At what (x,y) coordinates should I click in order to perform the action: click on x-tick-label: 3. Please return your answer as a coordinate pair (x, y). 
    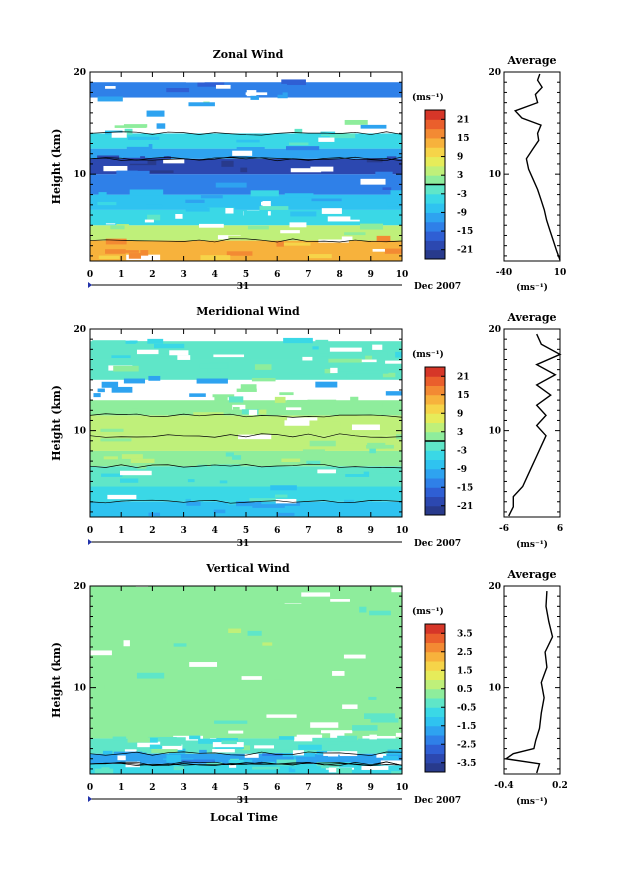
    Looking at the image, I should click on (183, 788).